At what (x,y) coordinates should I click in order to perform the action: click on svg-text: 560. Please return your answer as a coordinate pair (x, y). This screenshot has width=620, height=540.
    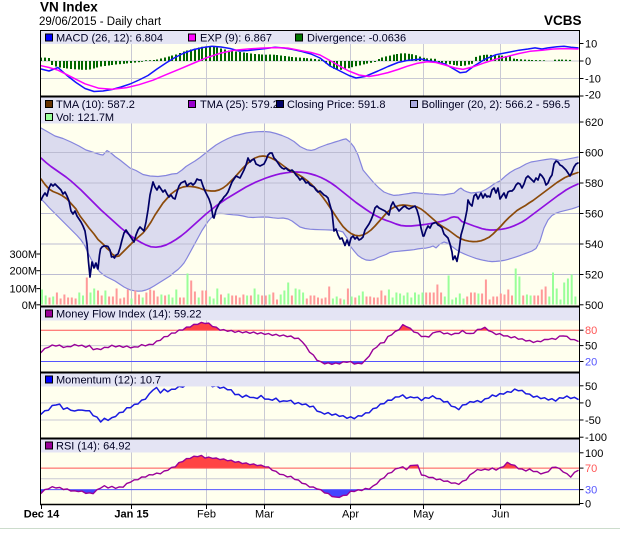
    Looking at the image, I should click on (594, 215).